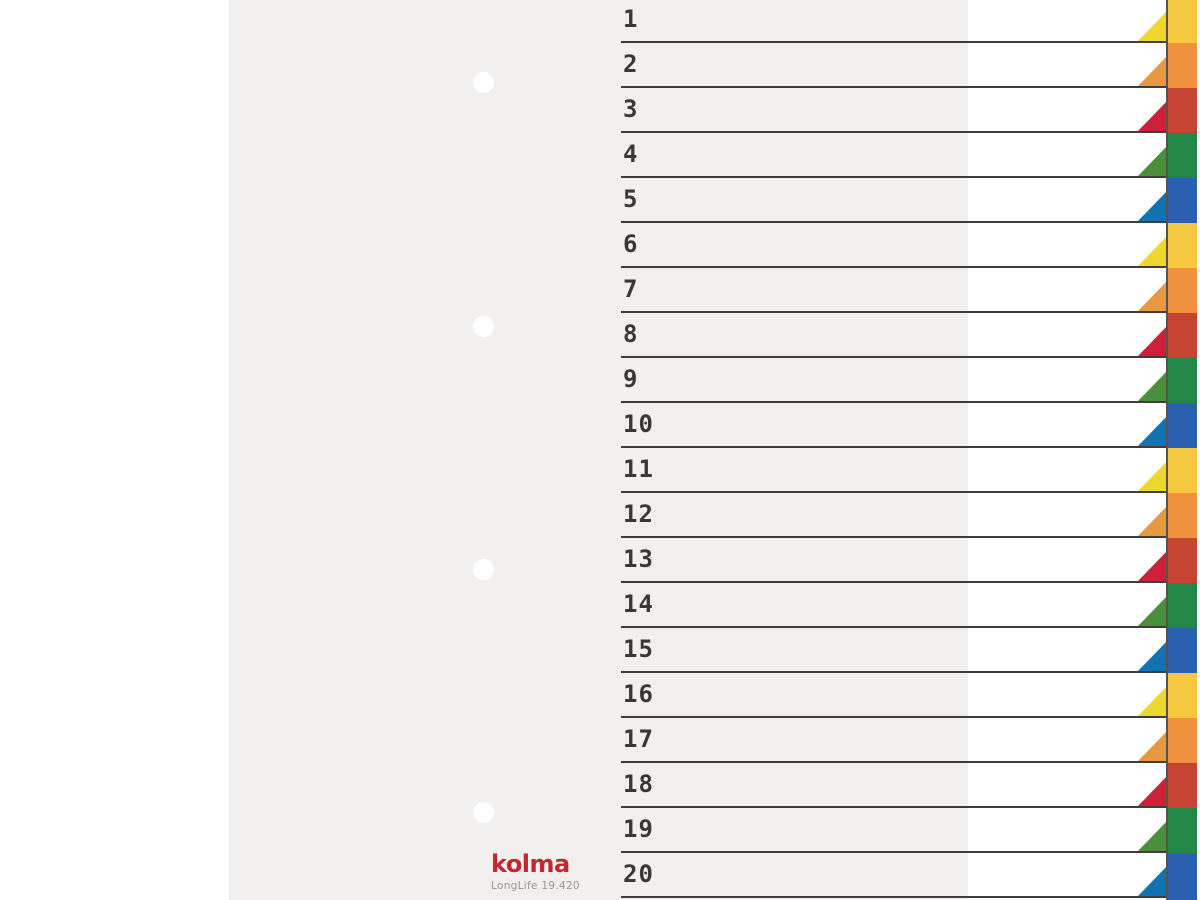 This screenshot has width=1200, height=900. Describe the element at coordinates (631, 244) in the screenshot. I see `tab-number: 6` at that location.